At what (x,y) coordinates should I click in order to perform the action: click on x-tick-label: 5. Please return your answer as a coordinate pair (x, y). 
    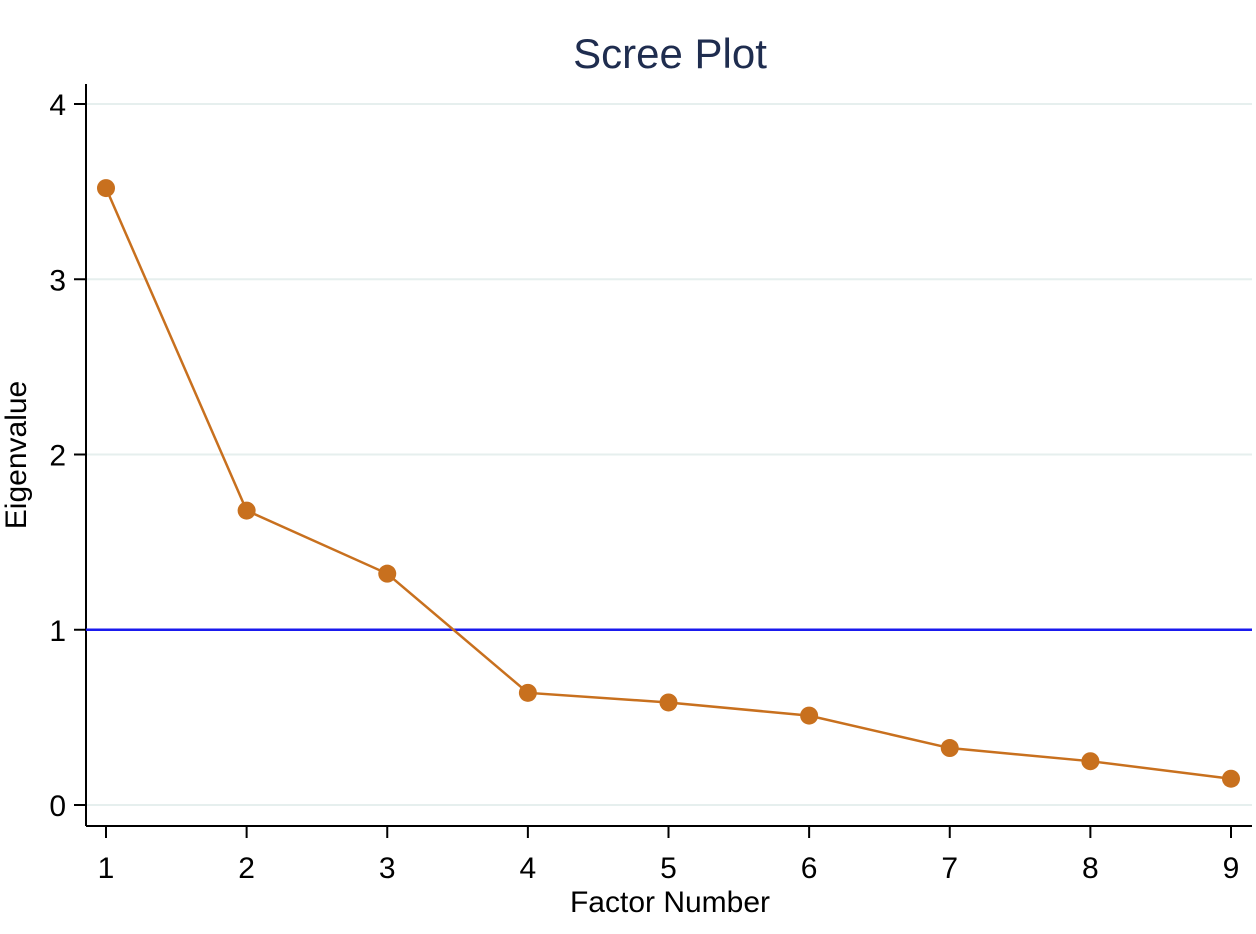
    Looking at the image, I should click on (668, 868).